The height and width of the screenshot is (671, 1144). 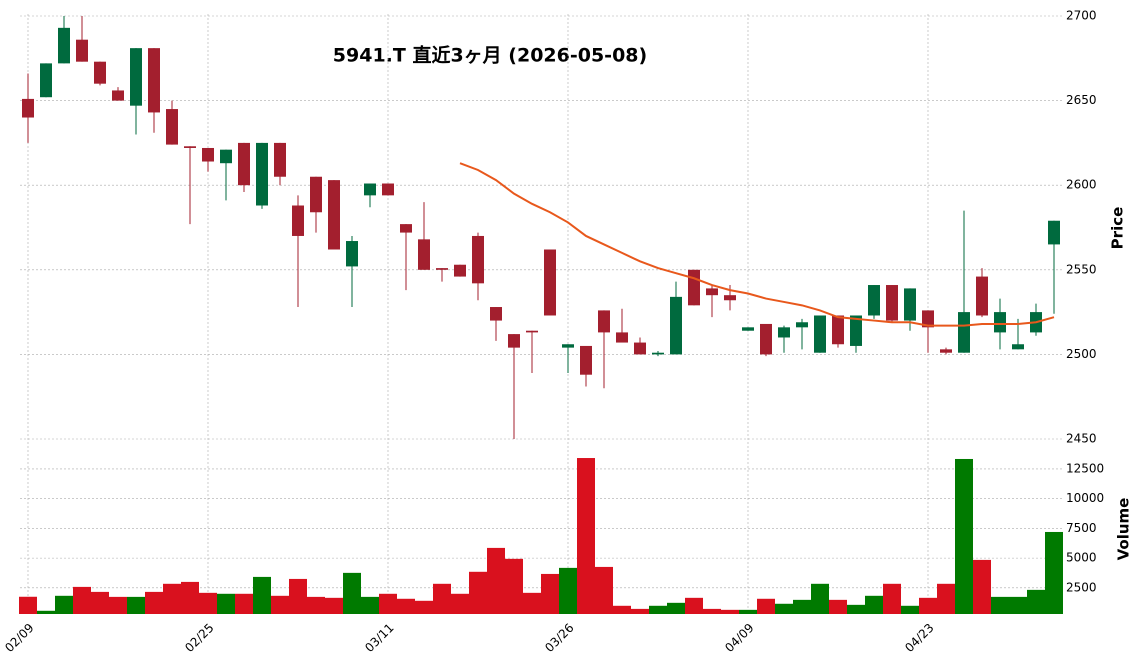 I want to click on x-tick-label: 04/23, so click(x=919, y=638).